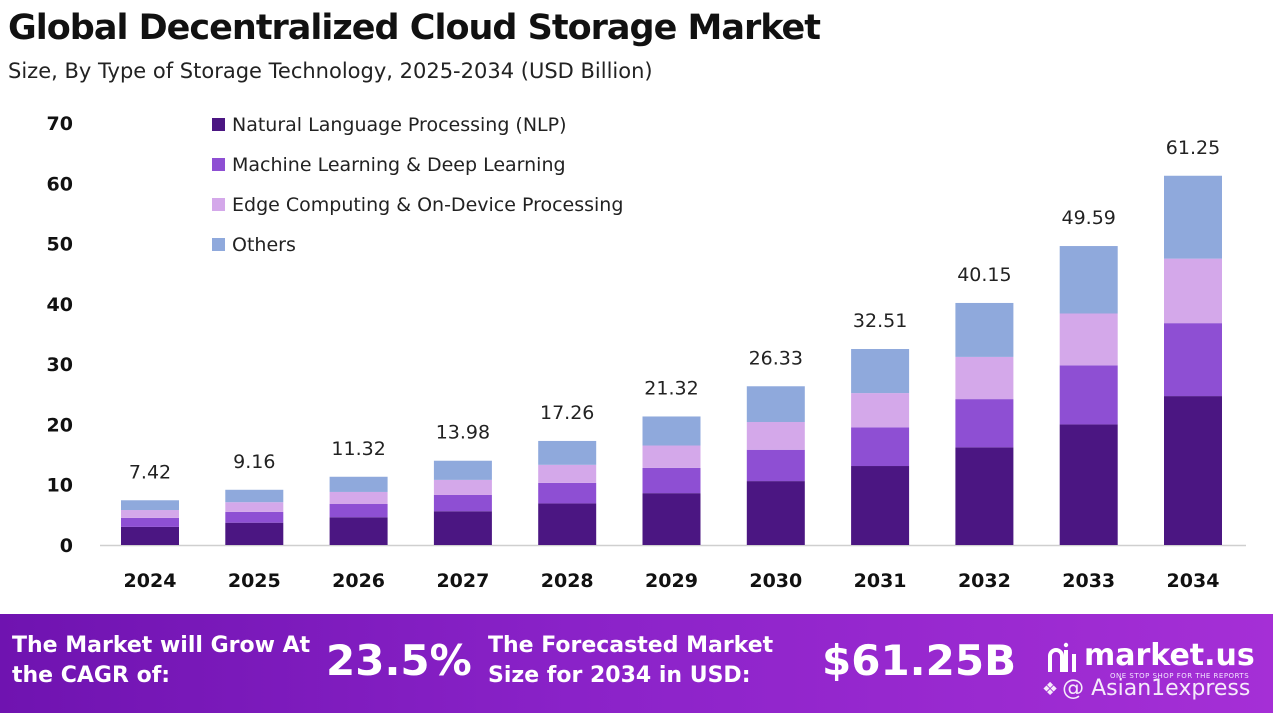 This screenshot has height=713, width=1273. I want to click on brand-name: market.us, so click(1169, 655).